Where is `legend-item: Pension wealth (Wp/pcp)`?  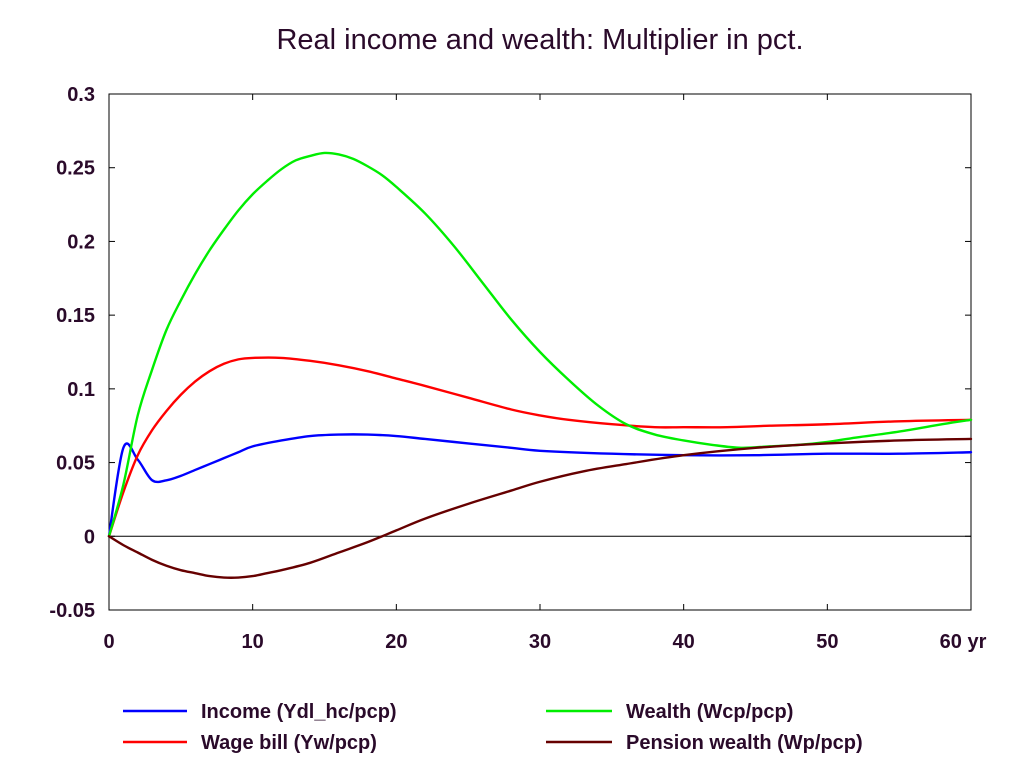
legend-item: Pension wealth (Wp/pcp) is located at coordinates (704, 743).